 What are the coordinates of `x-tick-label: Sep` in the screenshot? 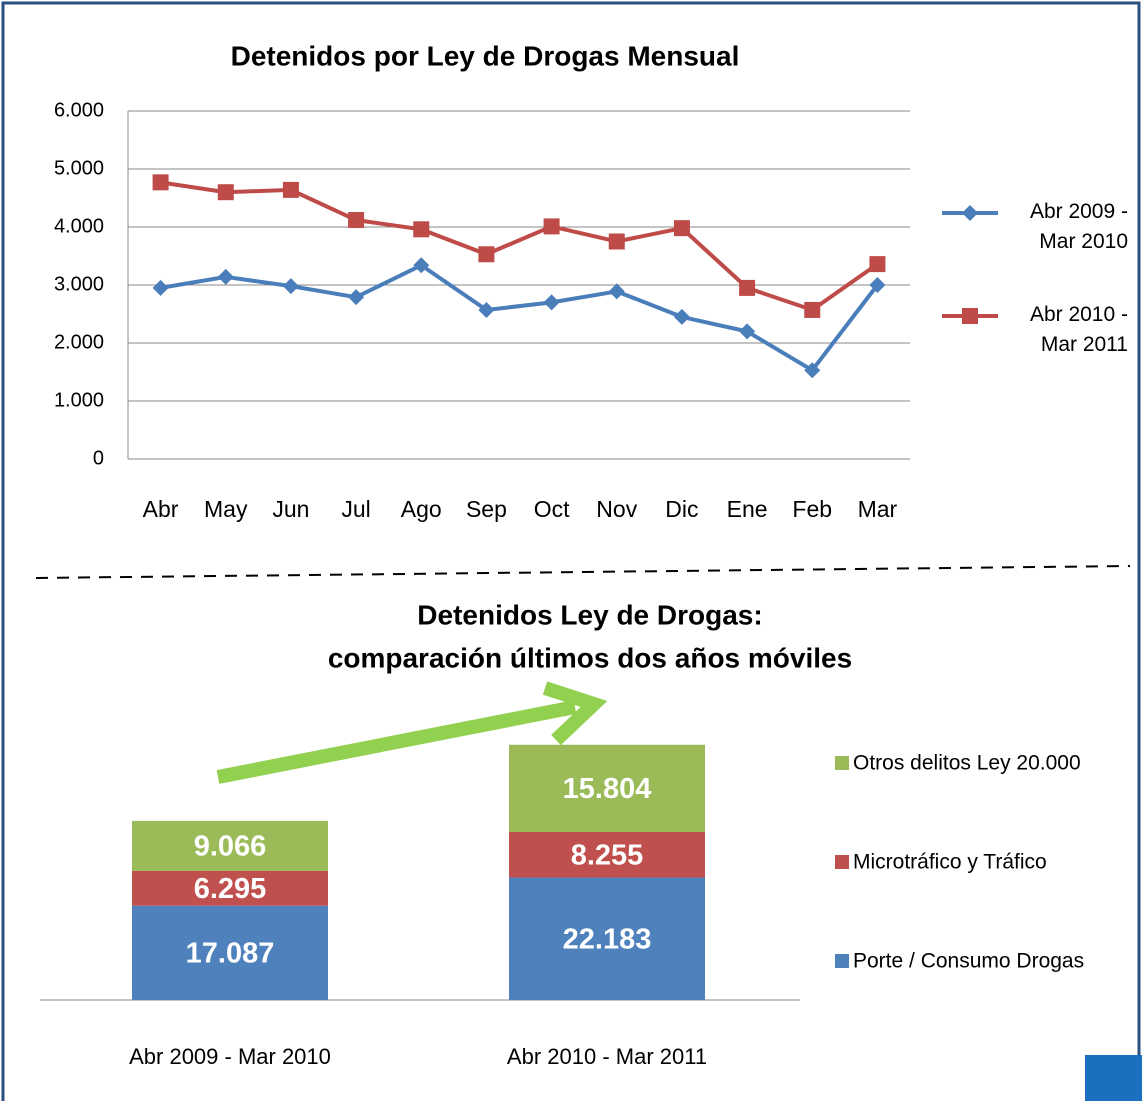 It's located at (486, 509).